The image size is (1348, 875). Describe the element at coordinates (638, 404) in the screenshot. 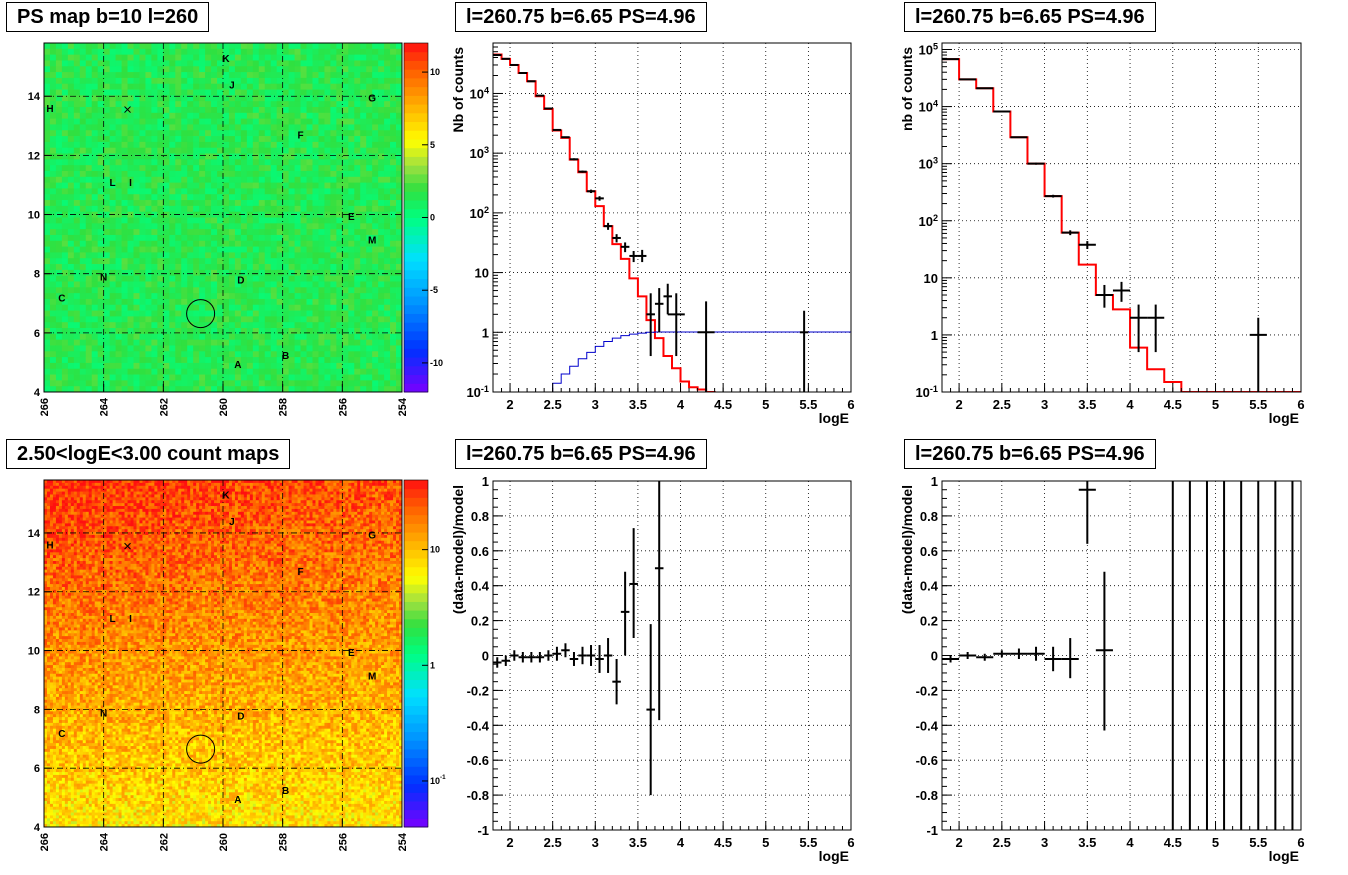

I see `spec1-xtick-label: 3.5` at that location.